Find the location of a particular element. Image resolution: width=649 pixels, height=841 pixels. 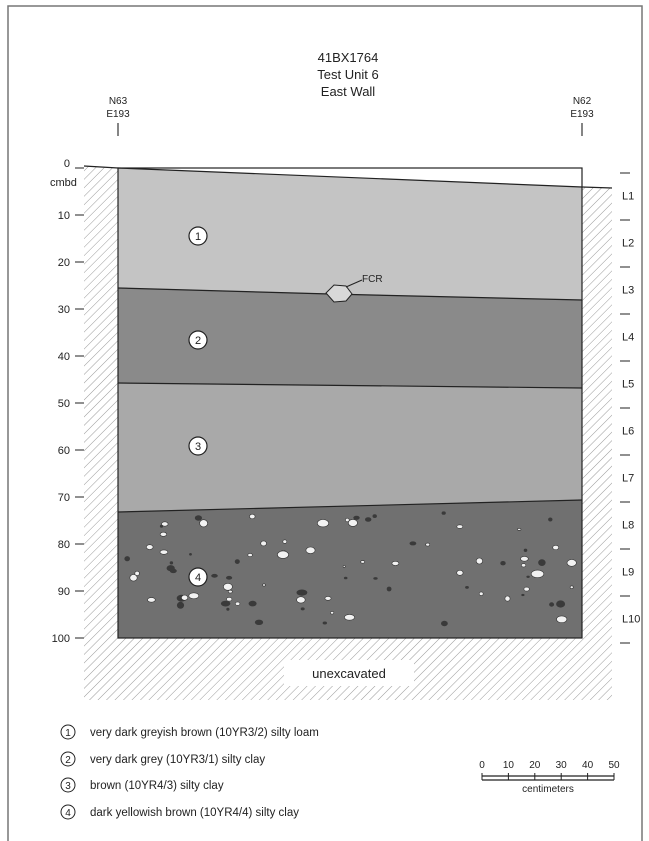

level-label: L3 is located at coordinates (628, 291).